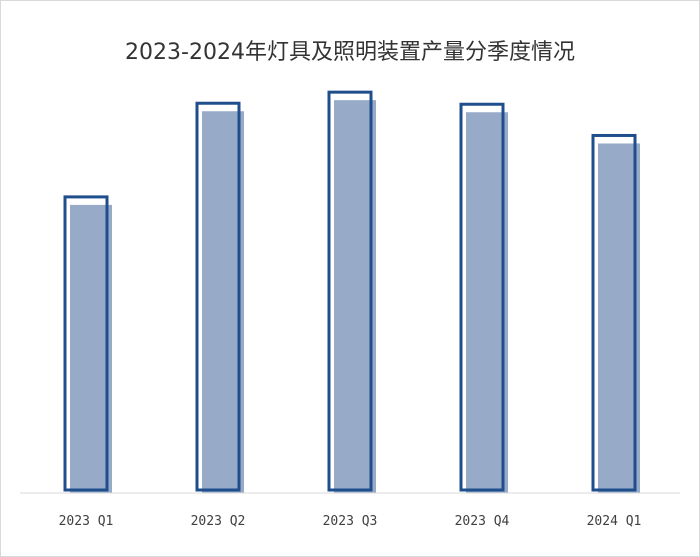 This screenshot has width=700, height=557. I want to click on chart-title: 2023-2024年灯具及照明装置产量分季度情况, so click(350, 52).